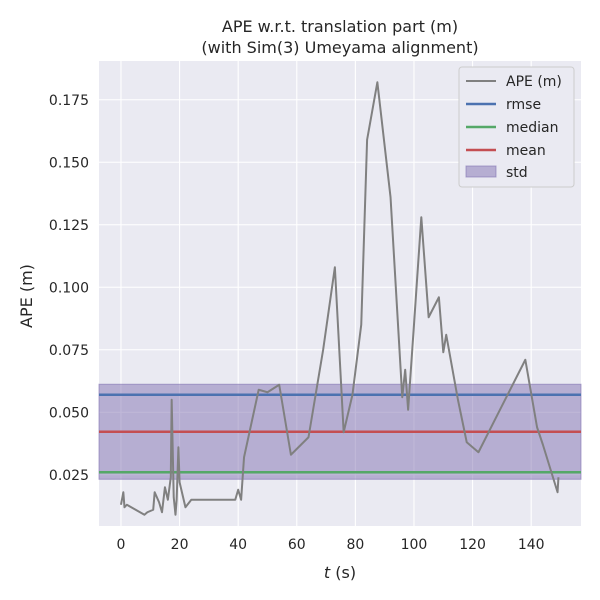 The width and height of the screenshot is (600, 600). What do you see at coordinates (472, 545) in the screenshot?
I see `x-tick-label: 120` at bounding box center [472, 545].